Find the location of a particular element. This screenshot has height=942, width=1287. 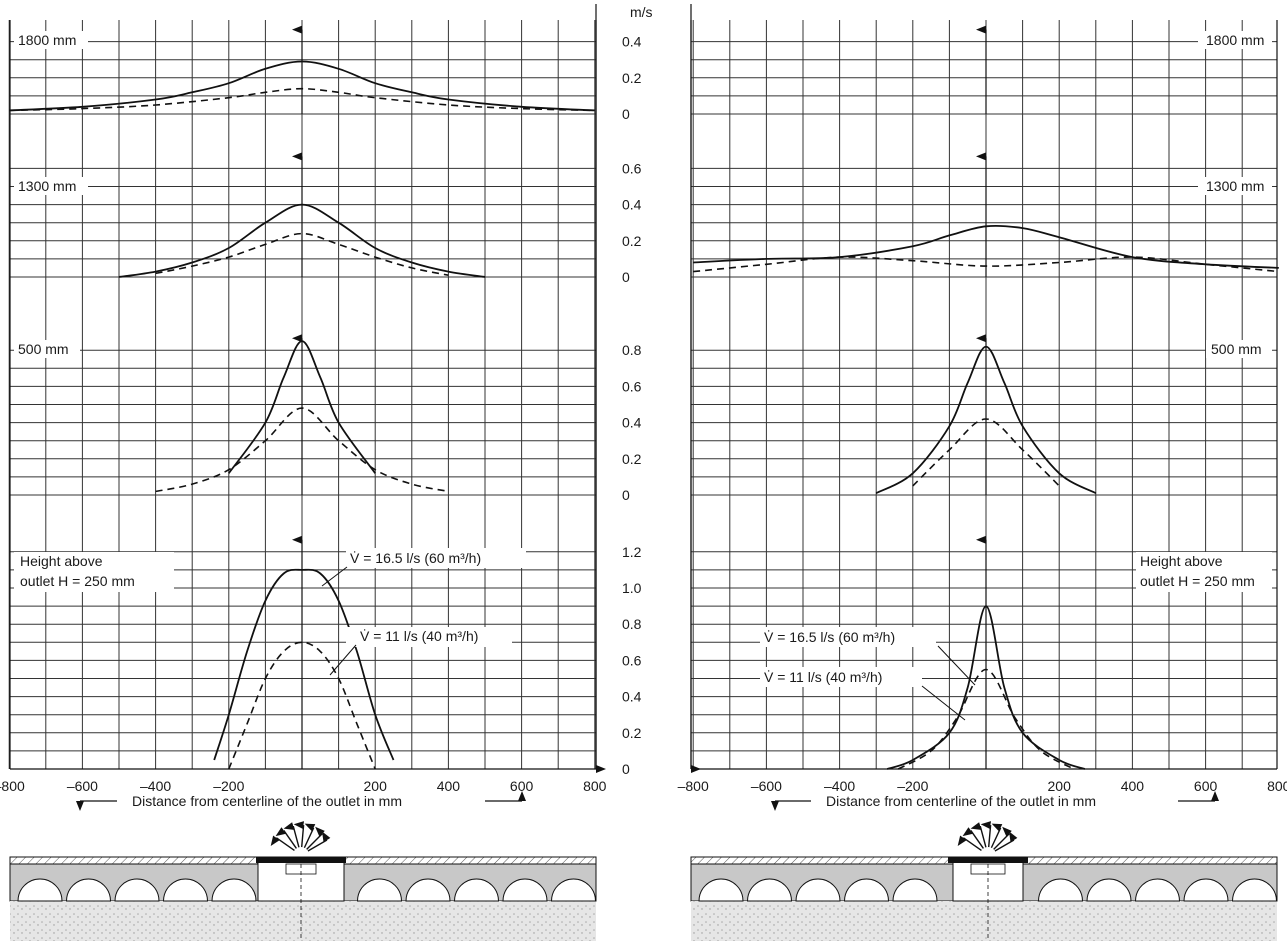

x-tick-label-right: –800 is located at coordinates (693, 786).